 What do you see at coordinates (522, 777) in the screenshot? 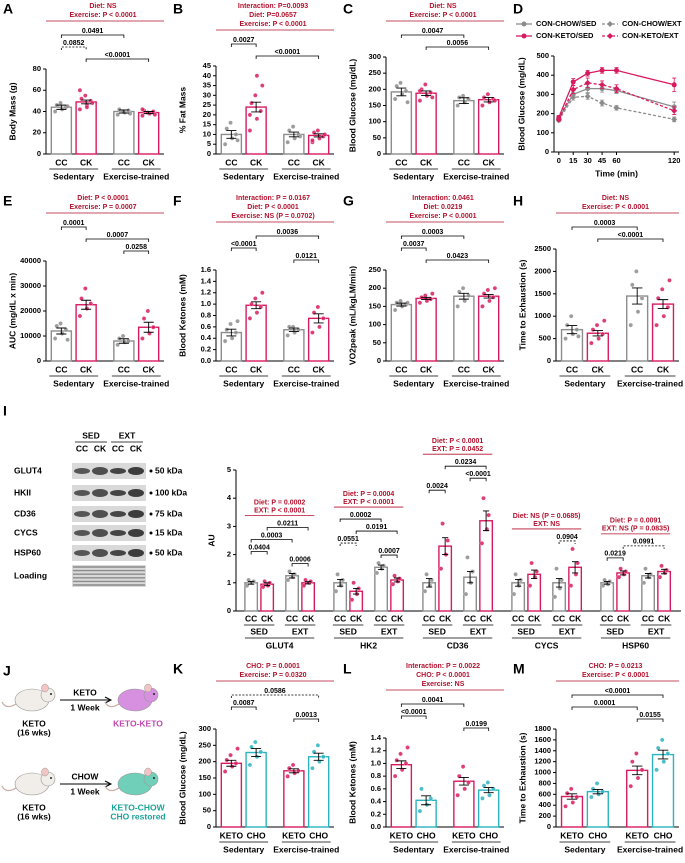
I see `y-axis-label: Time to Exhaustion (s)` at bounding box center [522, 777].